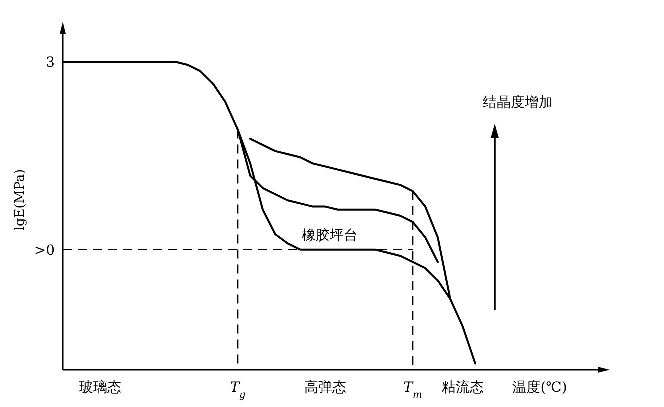  Describe the element at coordinates (463, 388) in the screenshot. I see `x-tick-label: 粘流态` at that location.